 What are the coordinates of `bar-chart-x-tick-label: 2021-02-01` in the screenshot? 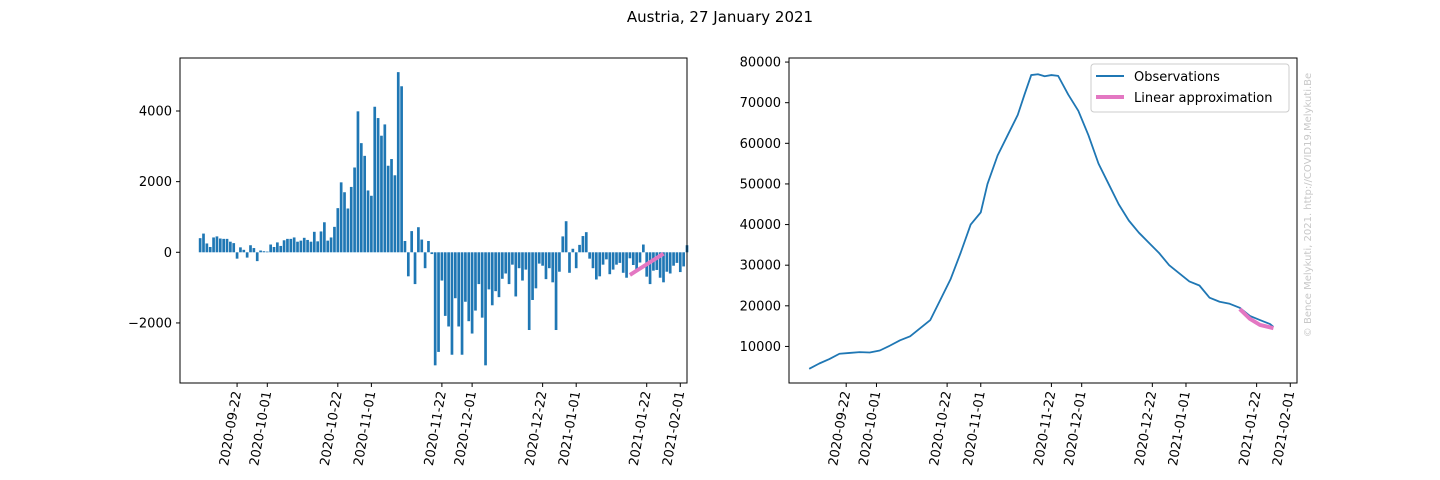 It's located at (674, 428).